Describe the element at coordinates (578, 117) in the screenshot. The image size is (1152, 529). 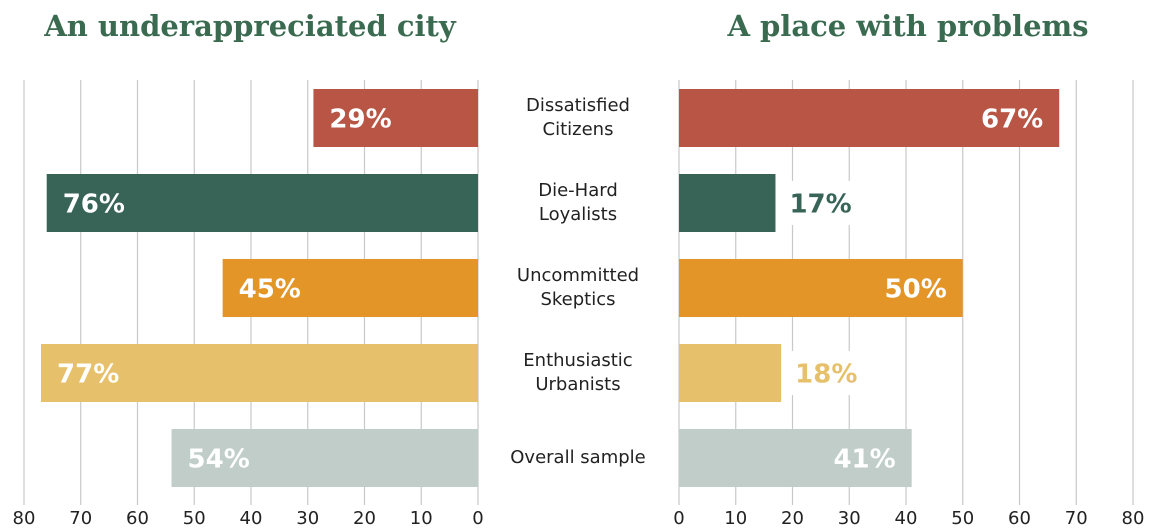
I see `category-label: Dissatisfied Citizens` at that location.